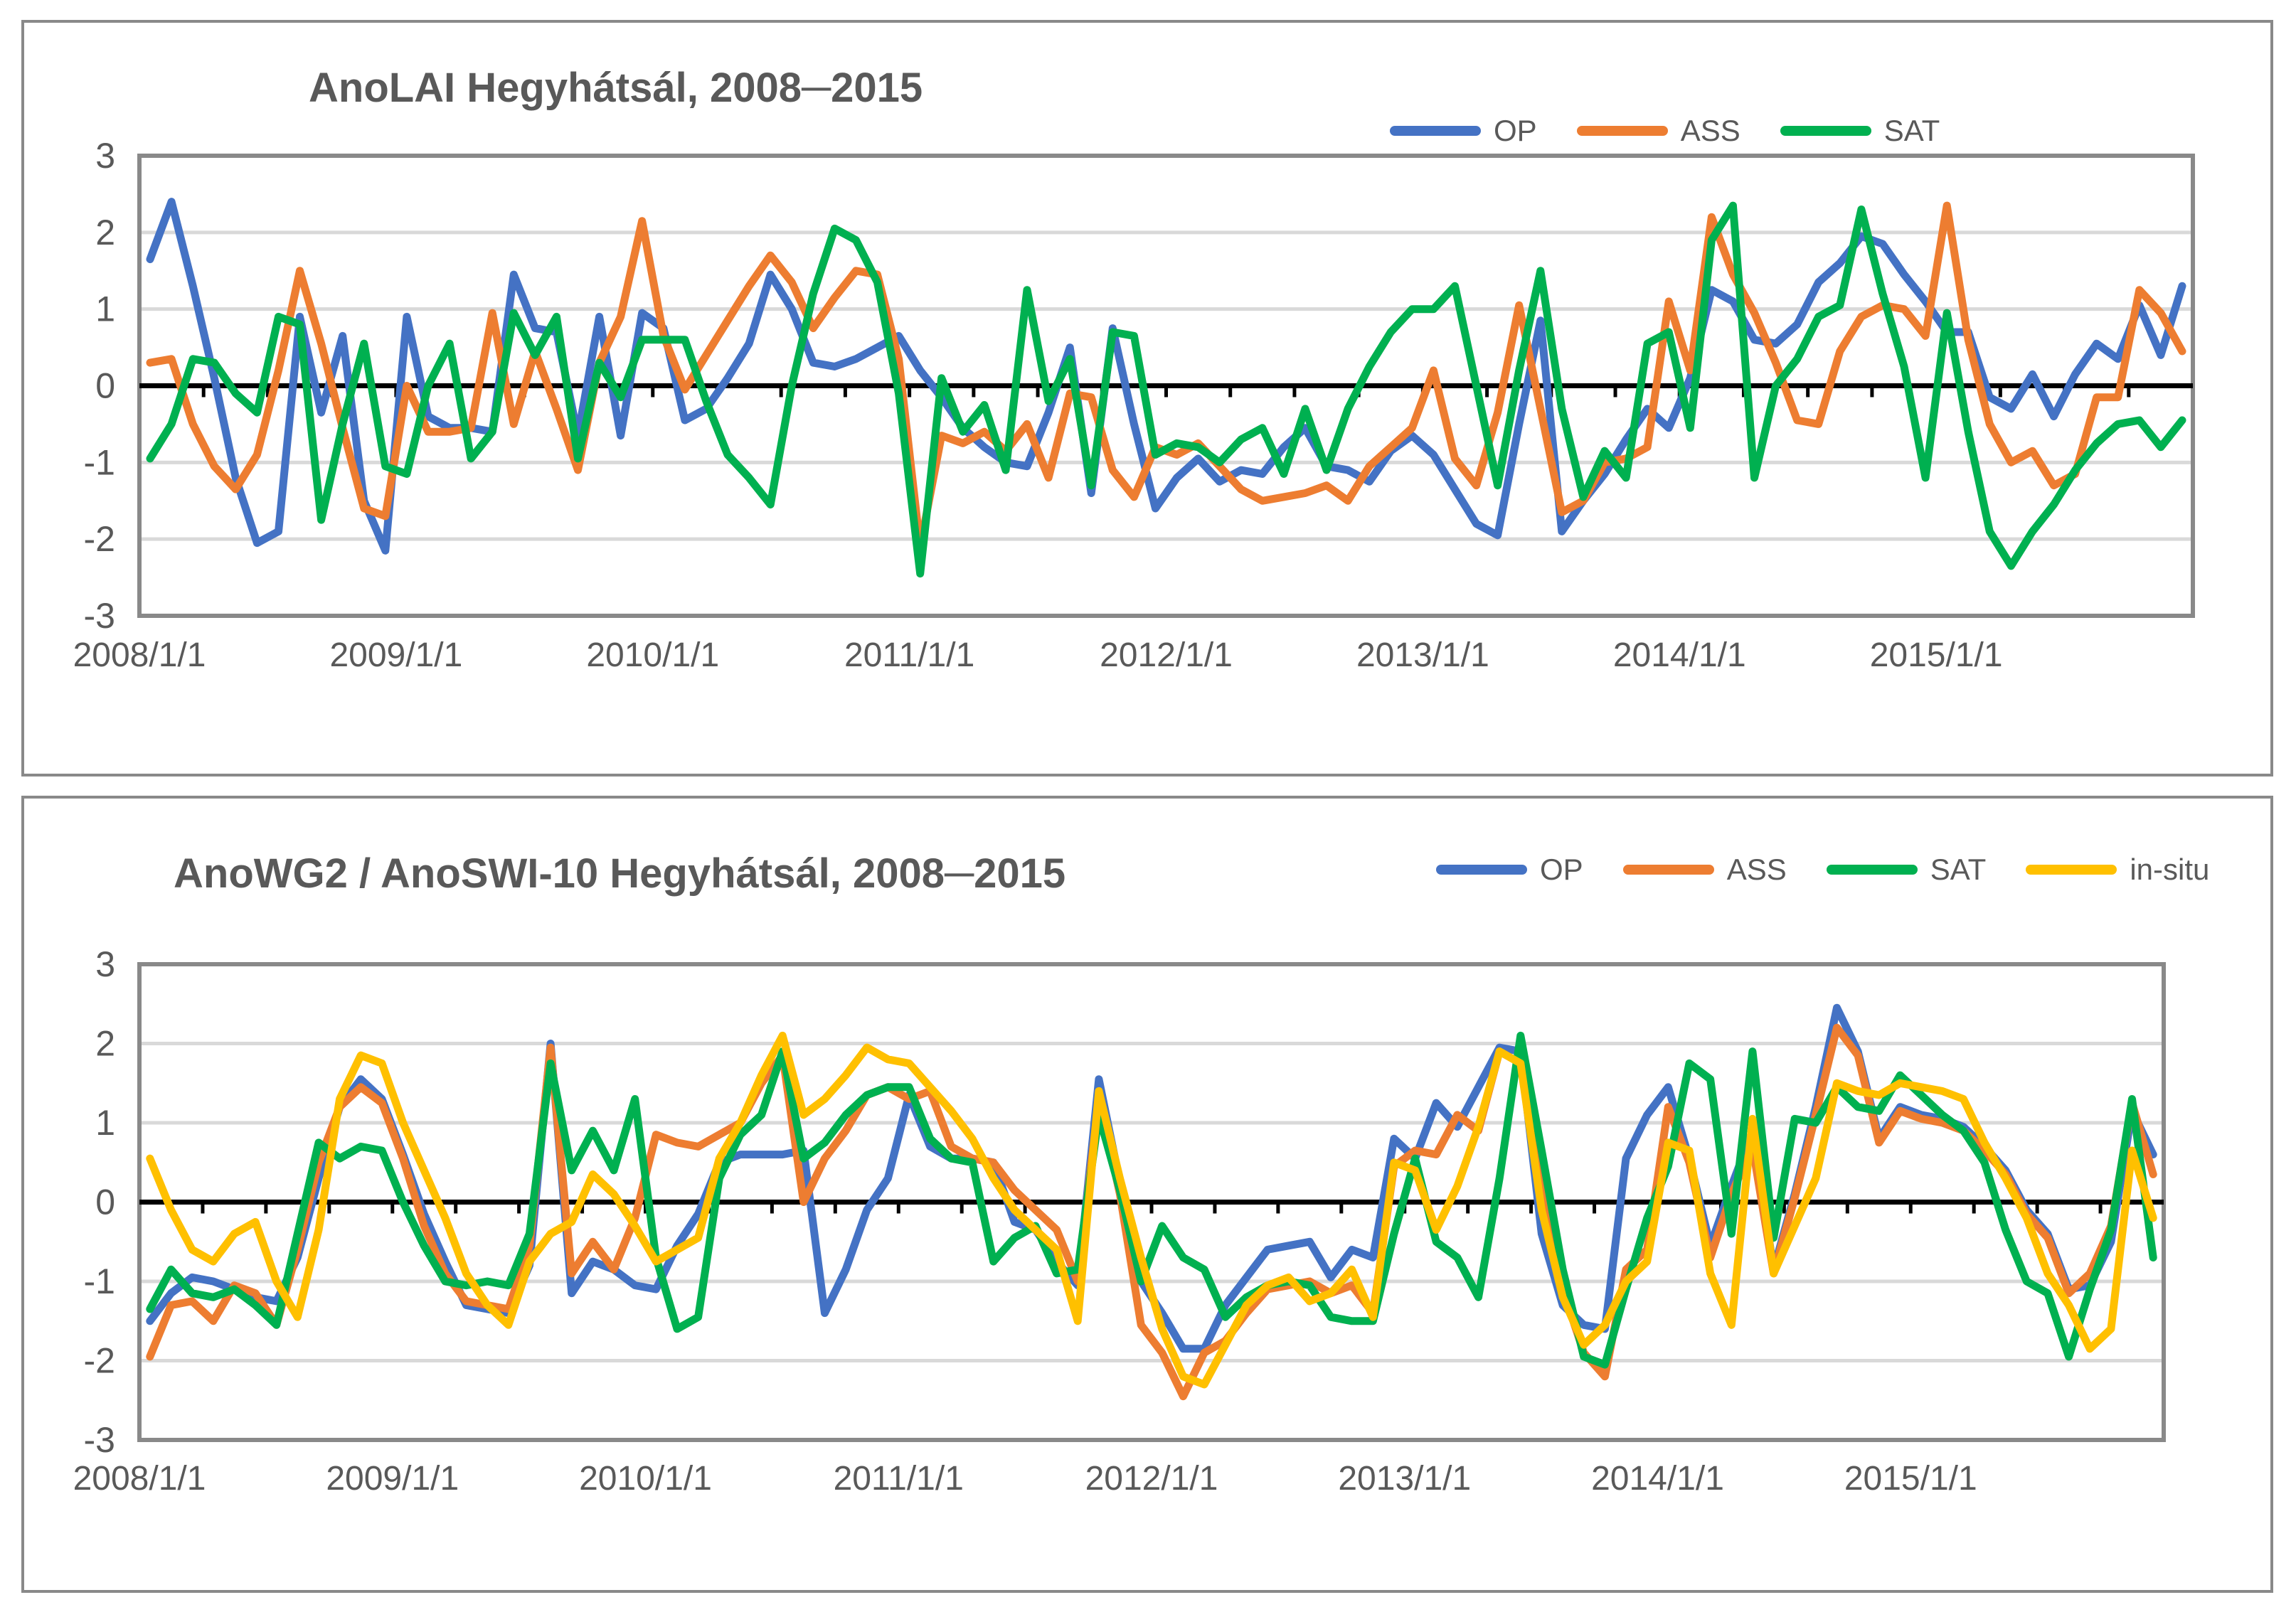 This screenshot has width=2296, height=1617. I want to click on legend-anolai: OP ASS SAT, so click(1684, 131).